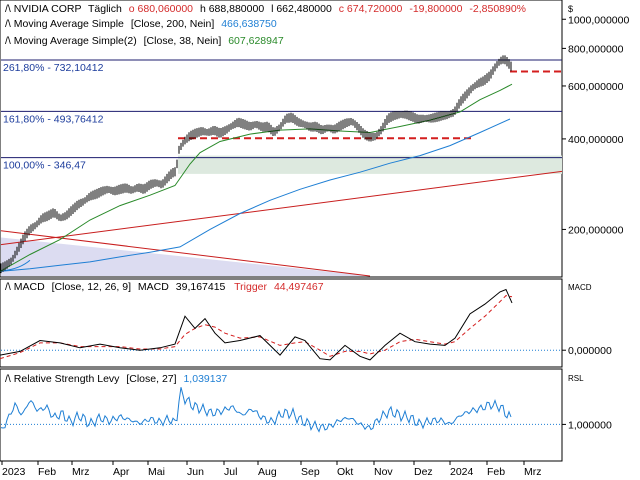 The image size is (640, 480). Describe the element at coordinates (9, 9) in the screenshot. I see `price-legend-icon: /\` at that location.